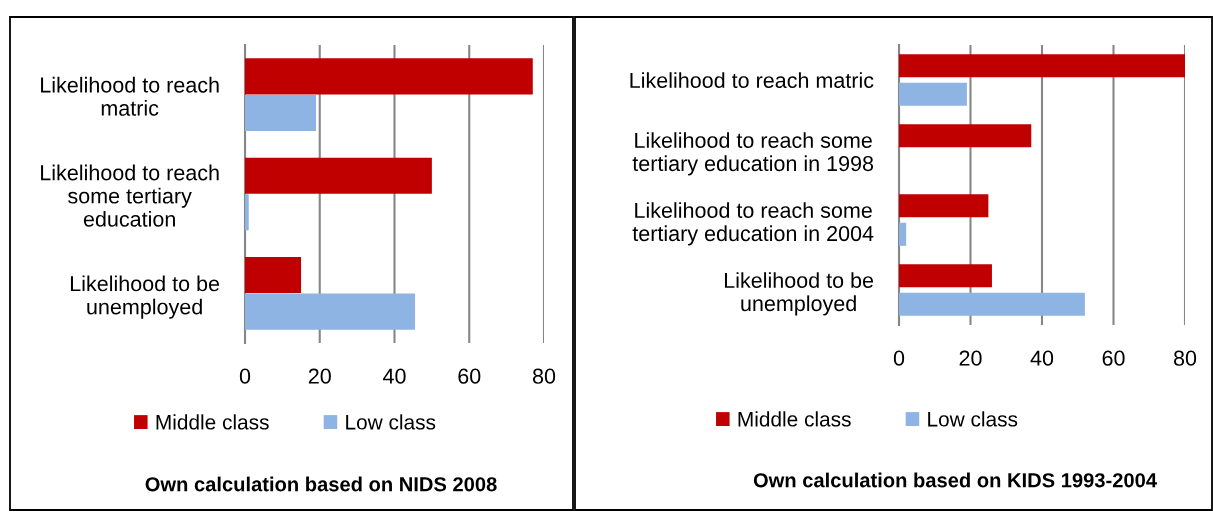 The image size is (1213, 515). Describe the element at coordinates (753, 154) in the screenshot. I see `y-tick-label: Likelihood to reach some tertiary education in 1998` at that location.